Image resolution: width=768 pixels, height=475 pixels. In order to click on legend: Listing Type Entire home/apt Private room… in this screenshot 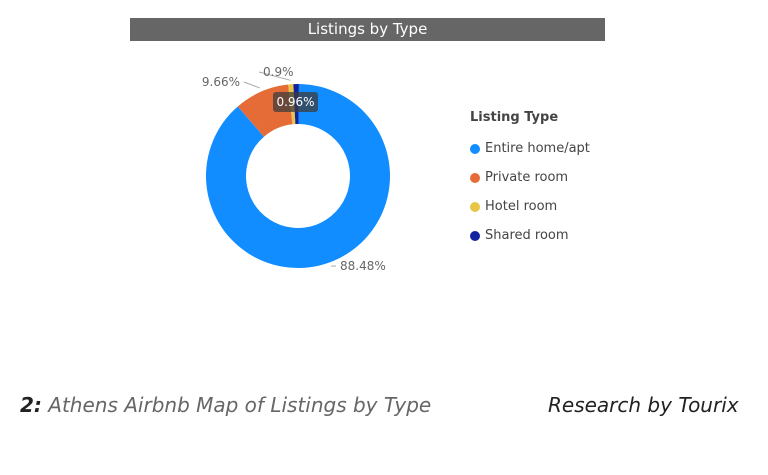, I will do `click(530, 180)`.